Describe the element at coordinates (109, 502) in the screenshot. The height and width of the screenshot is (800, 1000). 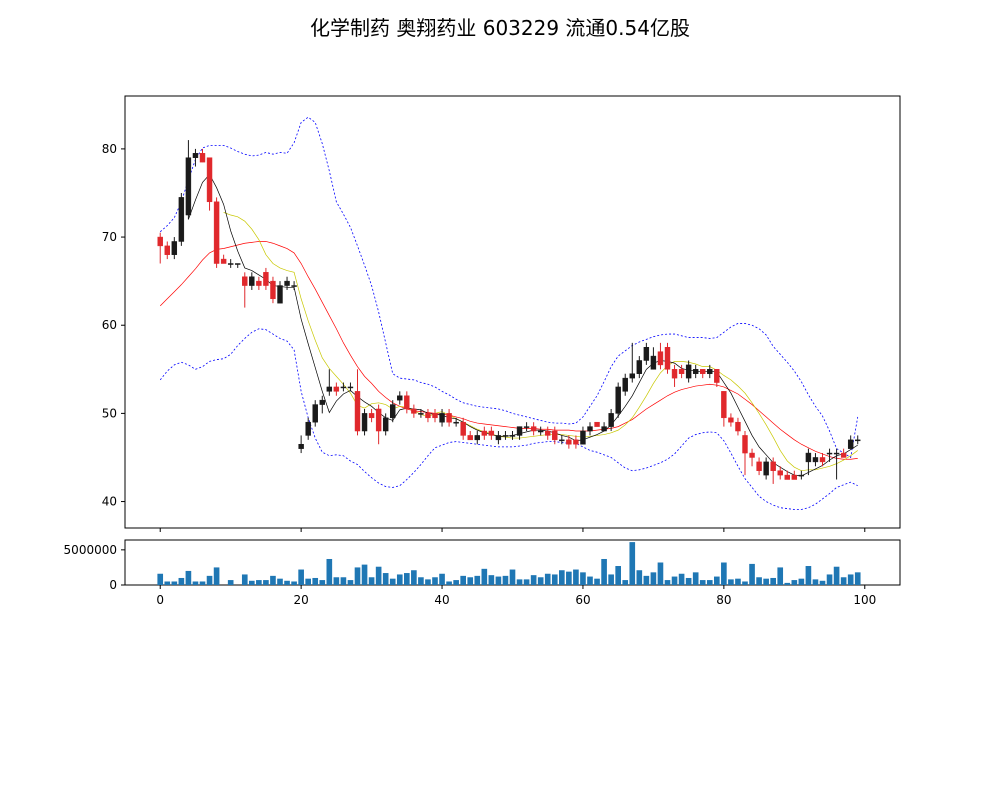
I see `y-tick-label: 40` at that location.